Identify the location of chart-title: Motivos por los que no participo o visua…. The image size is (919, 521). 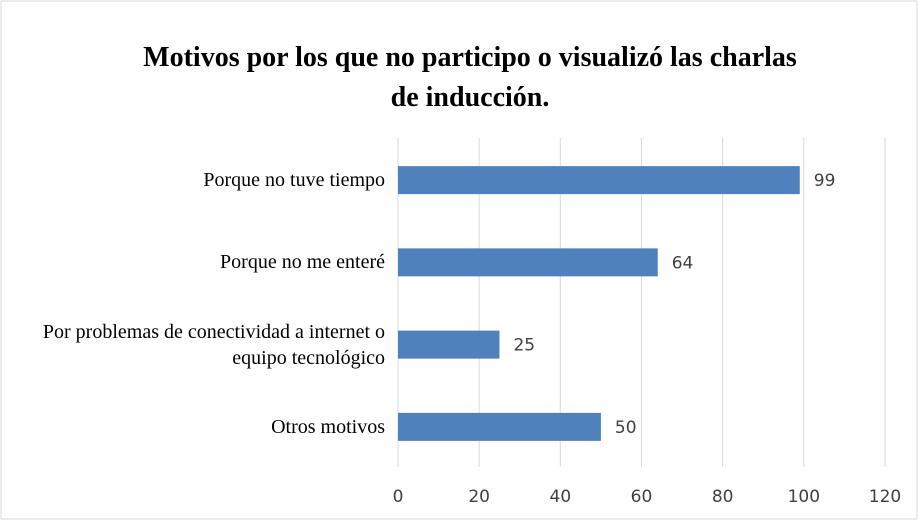
(470, 77).